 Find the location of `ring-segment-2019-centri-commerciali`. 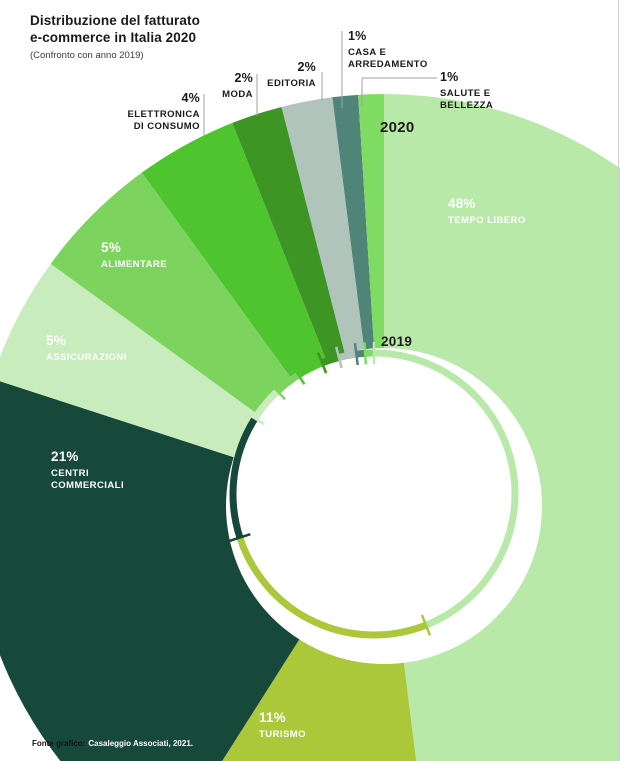

ring-segment-2019-centri-commerciali is located at coordinates (243, 477).